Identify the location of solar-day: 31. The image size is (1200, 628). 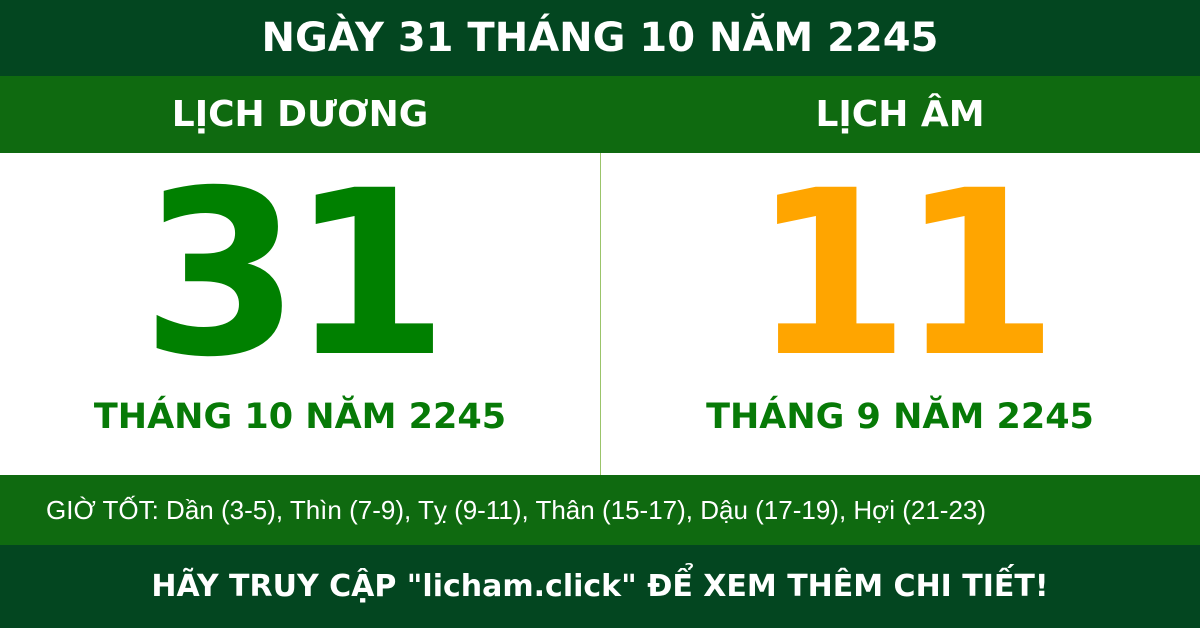
(294, 274).